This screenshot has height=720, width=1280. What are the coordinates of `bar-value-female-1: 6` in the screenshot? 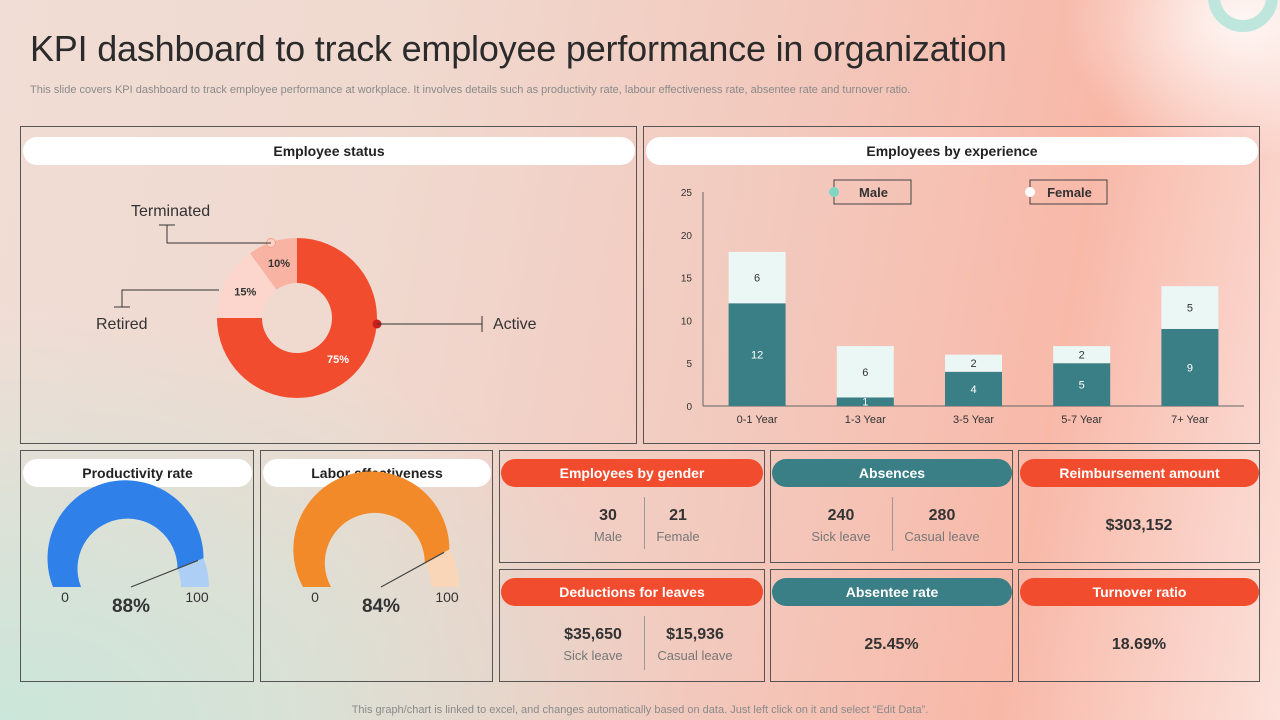 It's located at (865, 373).